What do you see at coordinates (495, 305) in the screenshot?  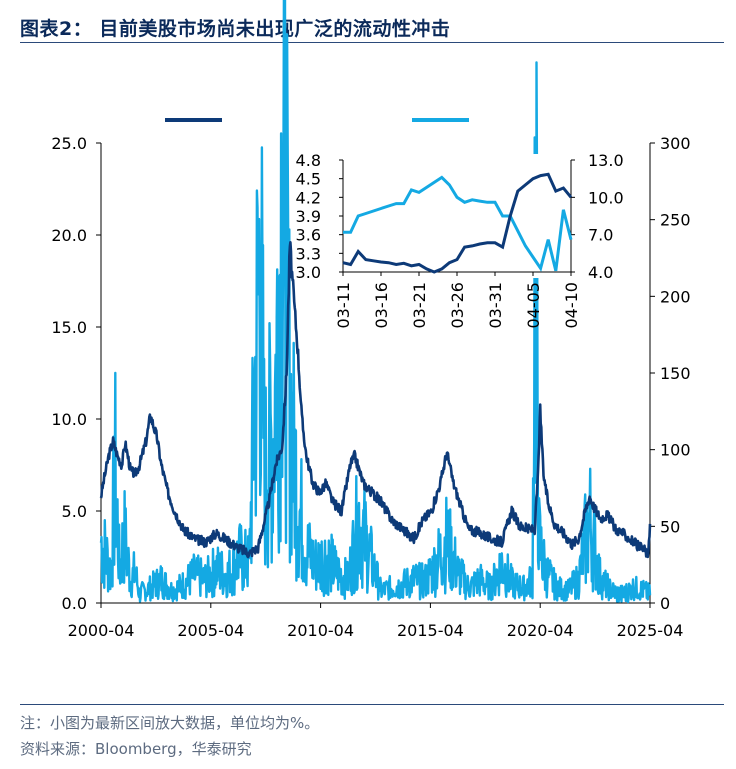 I see `inset-x-tick-label: 03-31` at bounding box center [495, 305].